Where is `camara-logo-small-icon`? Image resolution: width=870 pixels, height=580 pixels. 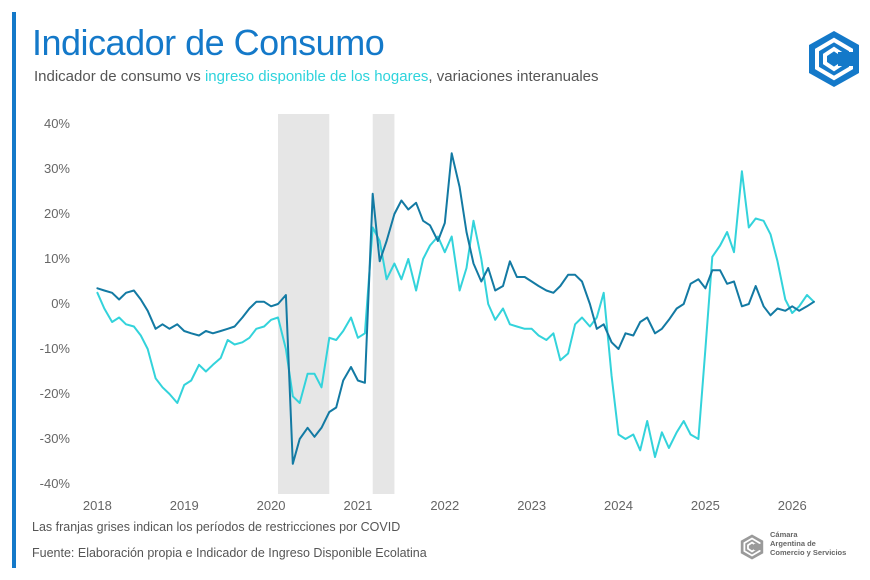 camara-logo-small-icon is located at coordinates (752, 547).